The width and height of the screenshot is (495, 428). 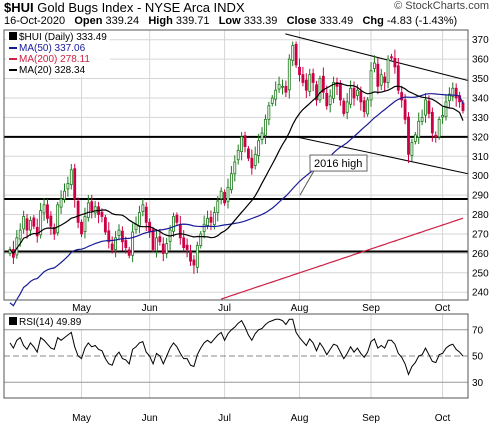 I want to click on low-value: 333.39, so click(x=260, y=21).